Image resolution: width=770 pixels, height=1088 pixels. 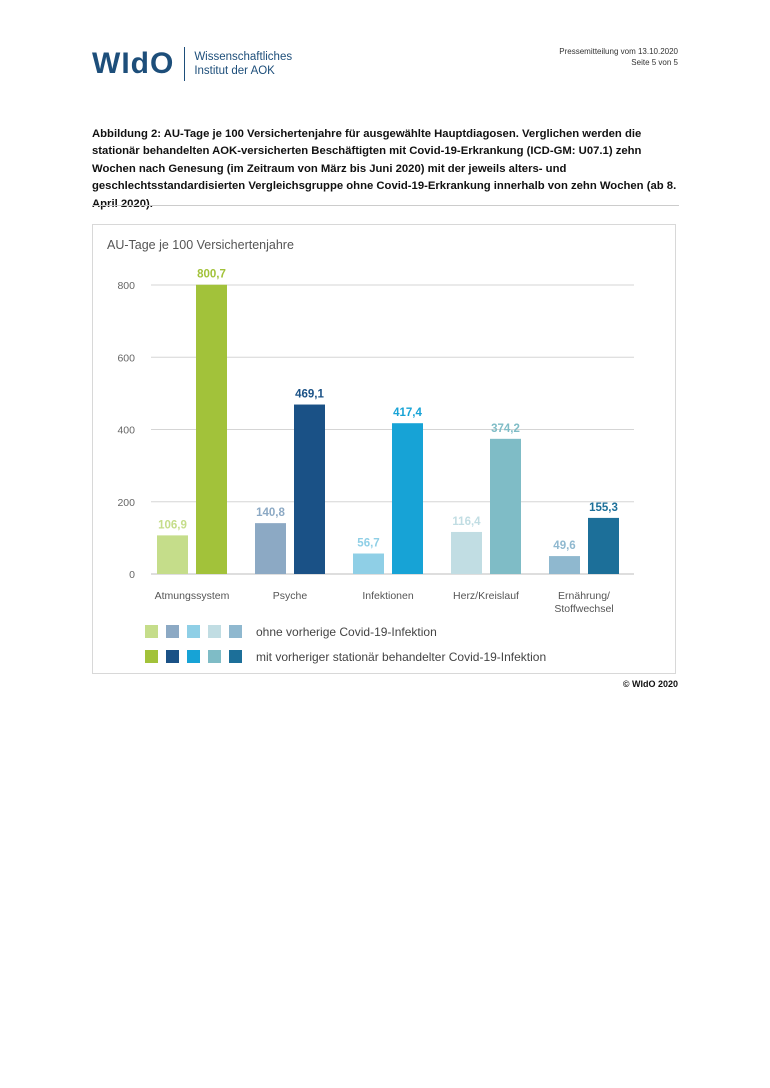 What do you see at coordinates (564, 546) in the screenshot?
I see `data-label: 49,6` at bounding box center [564, 546].